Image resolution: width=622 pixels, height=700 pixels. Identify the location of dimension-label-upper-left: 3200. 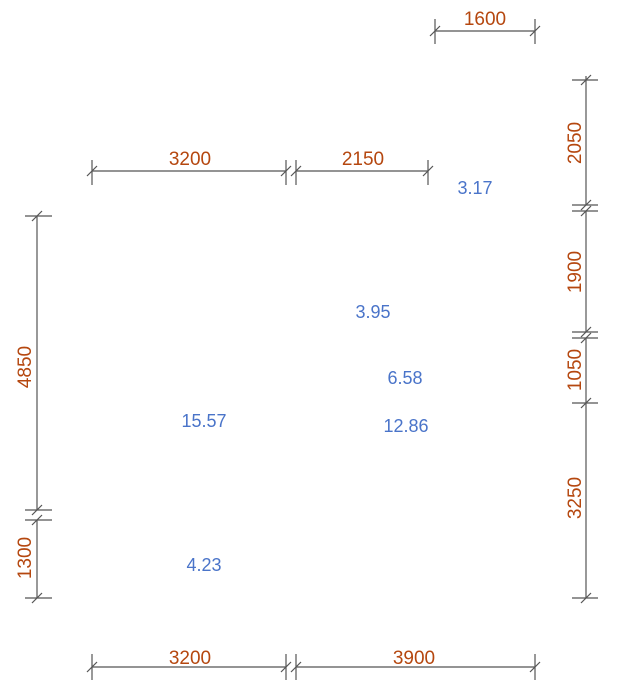
(190, 159).